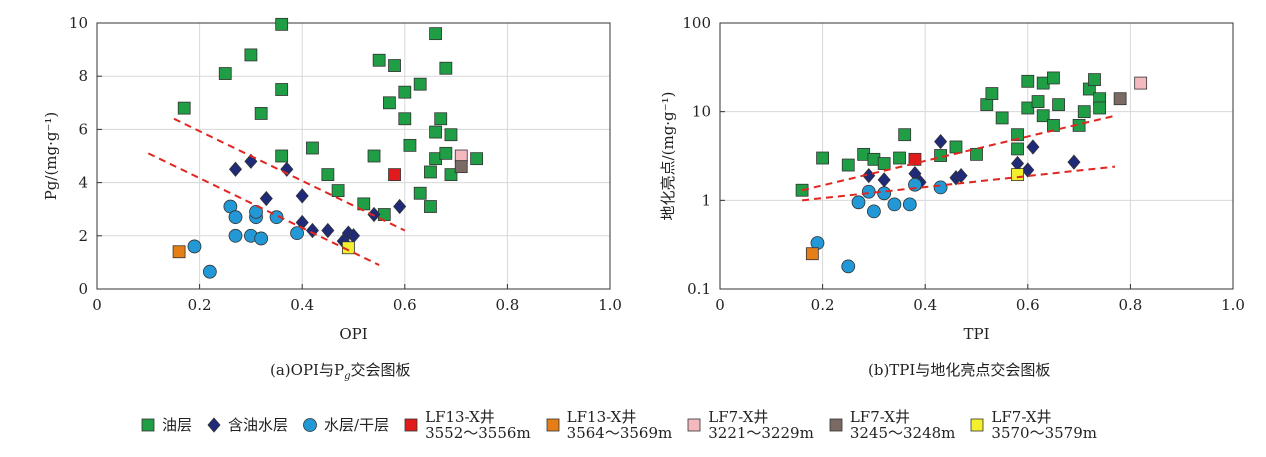 This screenshot has height=457, width=1266. What do you see at coordinates (345, 425) in the screenshot?
I see `legend-item-water: 水层/干层` at bounding box center [345, 425].